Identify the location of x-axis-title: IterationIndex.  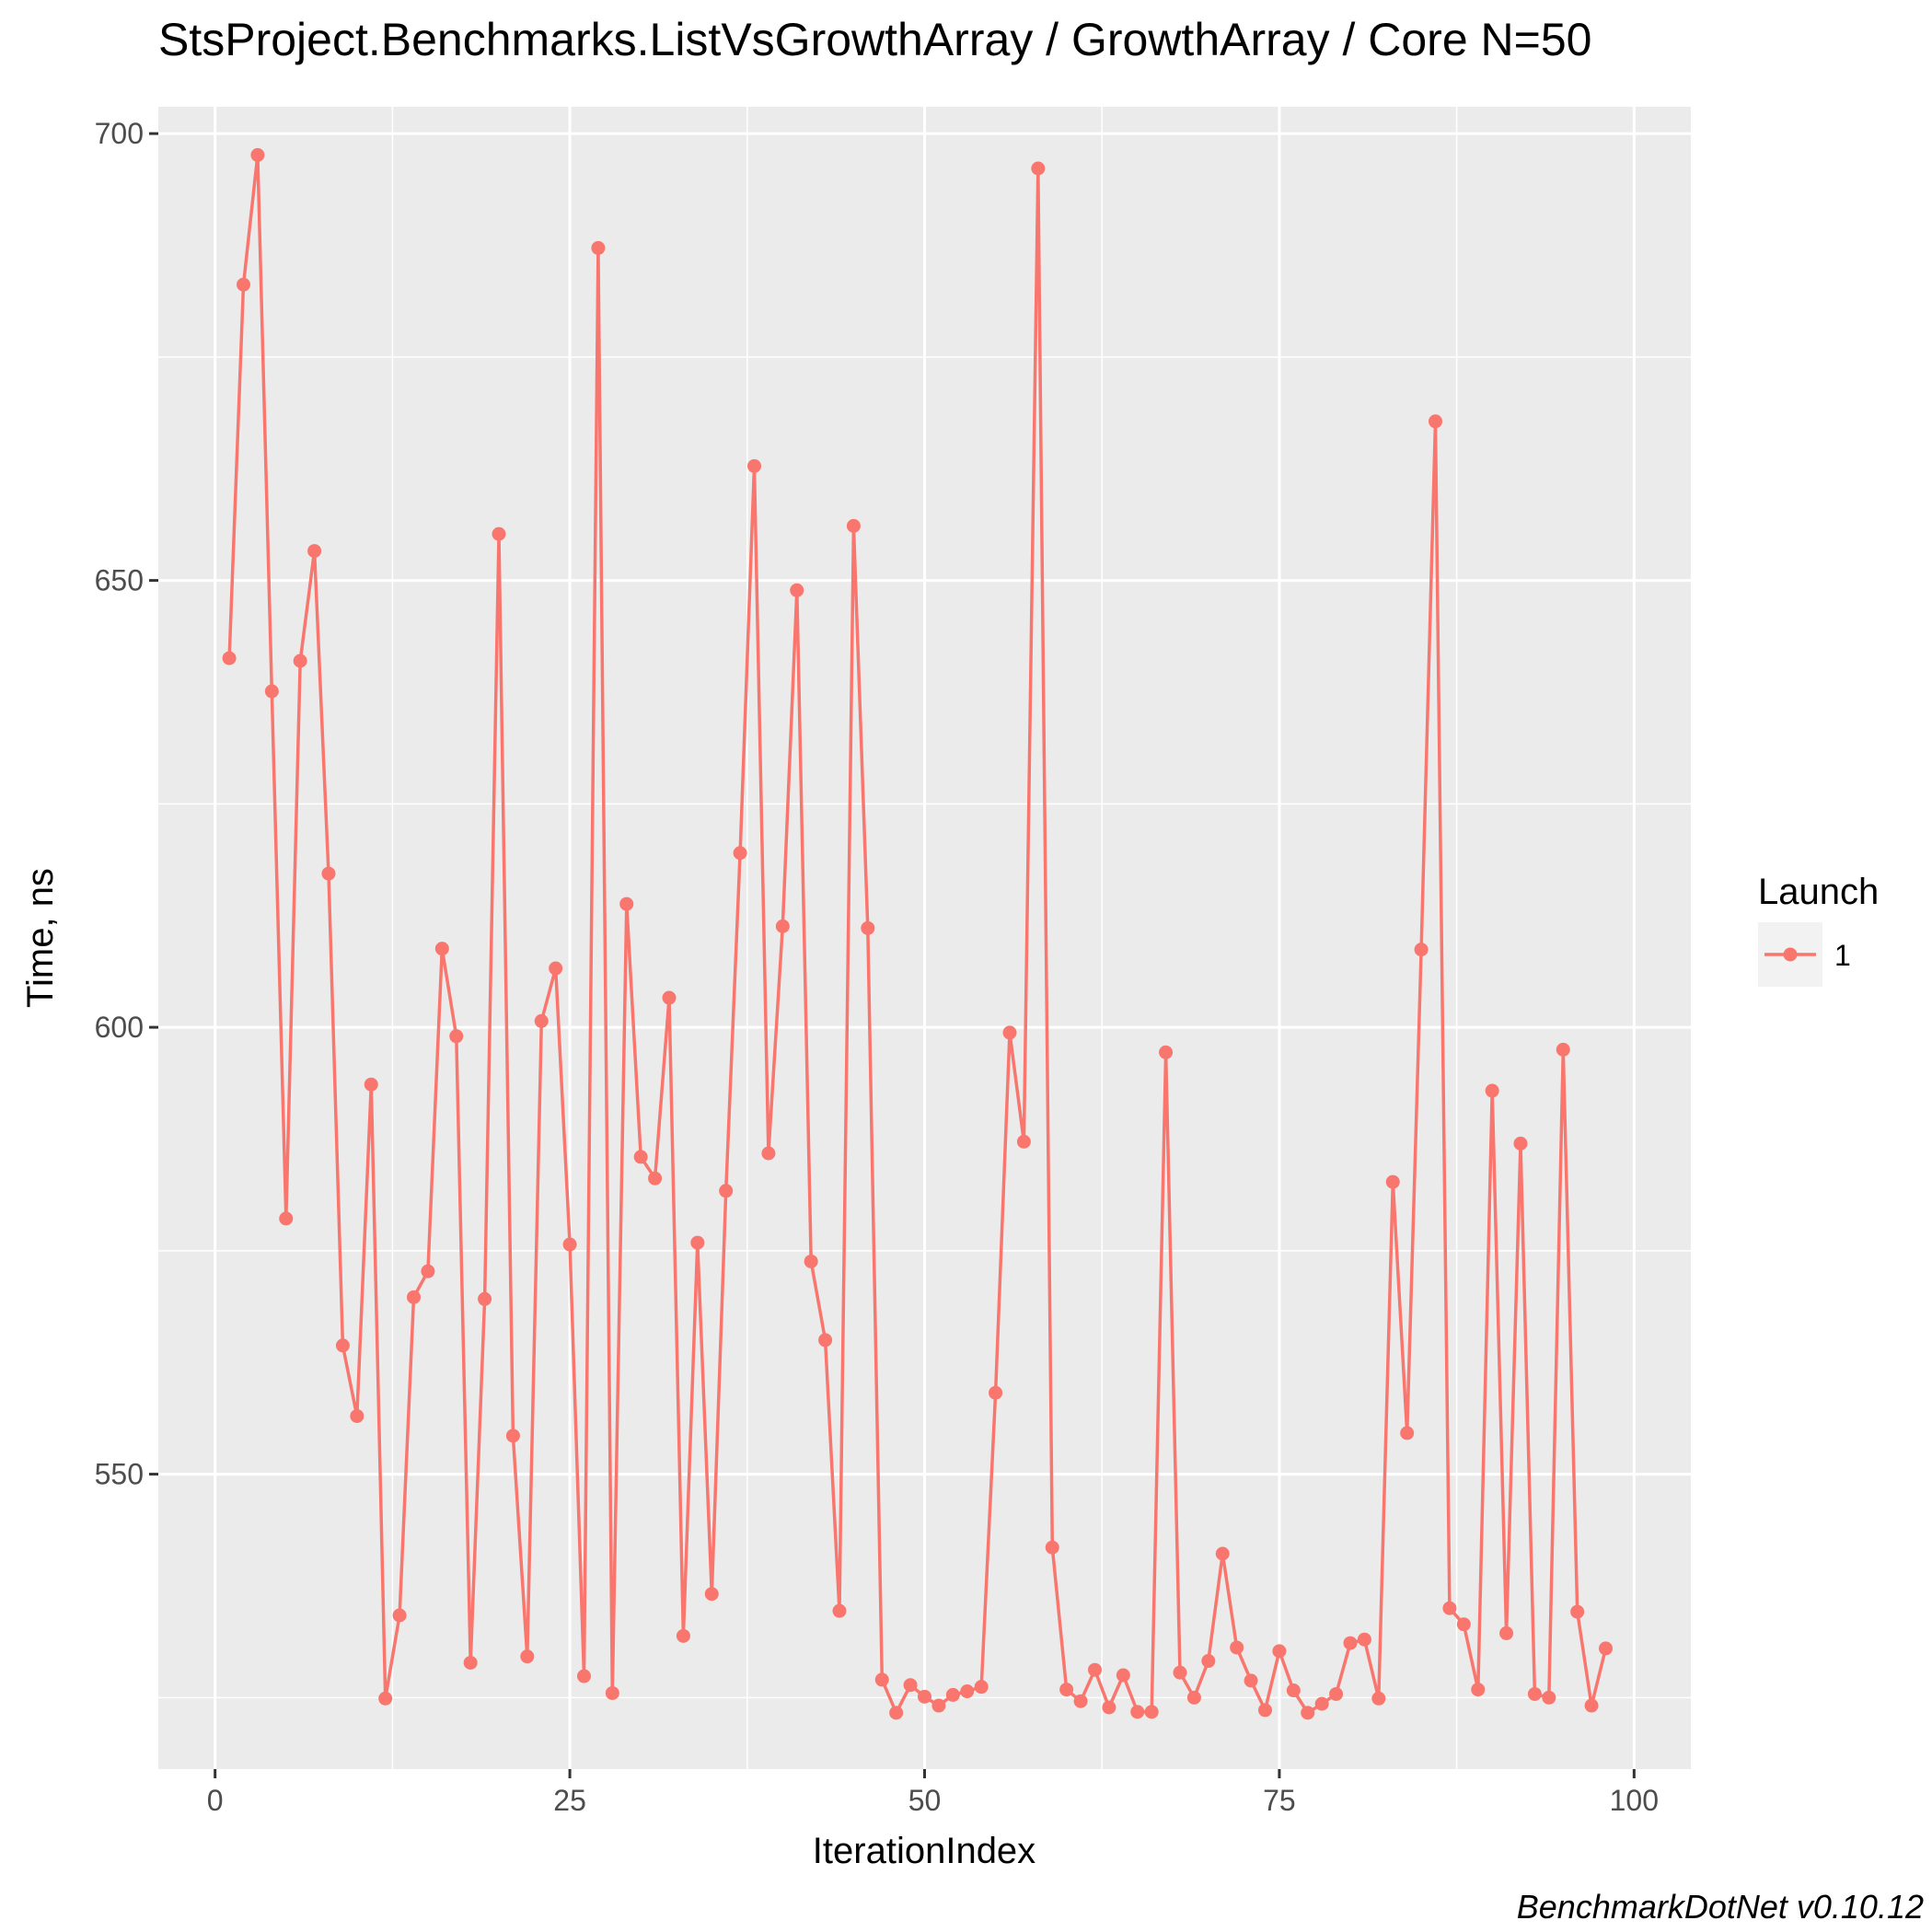
(924, 1851).